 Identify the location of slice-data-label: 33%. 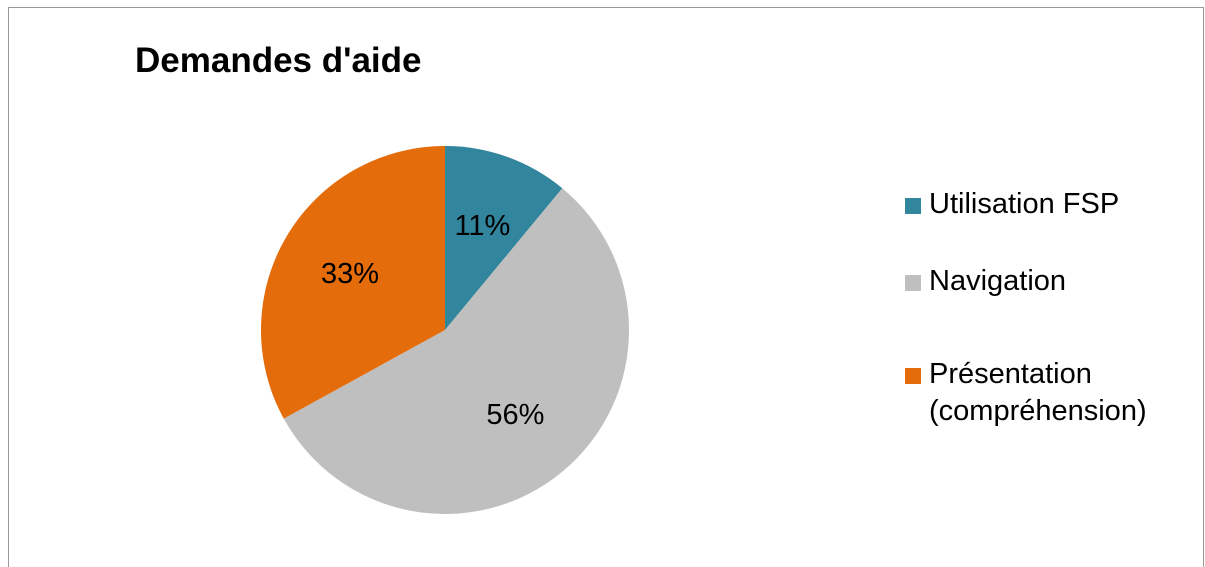
(350, 274).